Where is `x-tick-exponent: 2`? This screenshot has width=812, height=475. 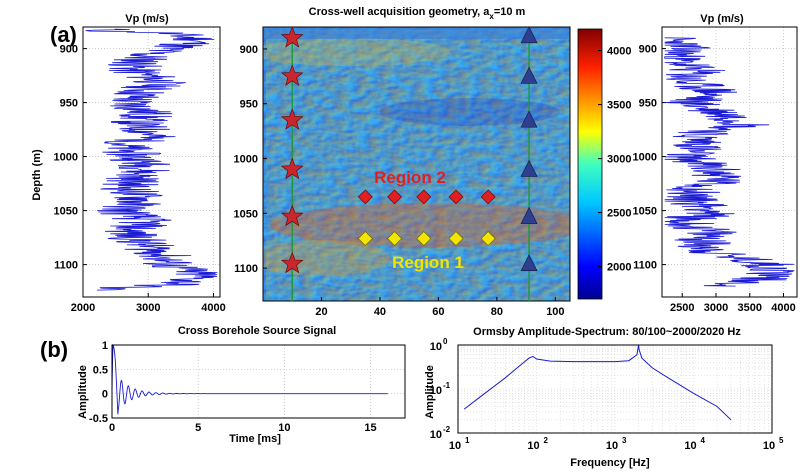 x-tick-exponent: 2 is located at coordinates (546, 440).